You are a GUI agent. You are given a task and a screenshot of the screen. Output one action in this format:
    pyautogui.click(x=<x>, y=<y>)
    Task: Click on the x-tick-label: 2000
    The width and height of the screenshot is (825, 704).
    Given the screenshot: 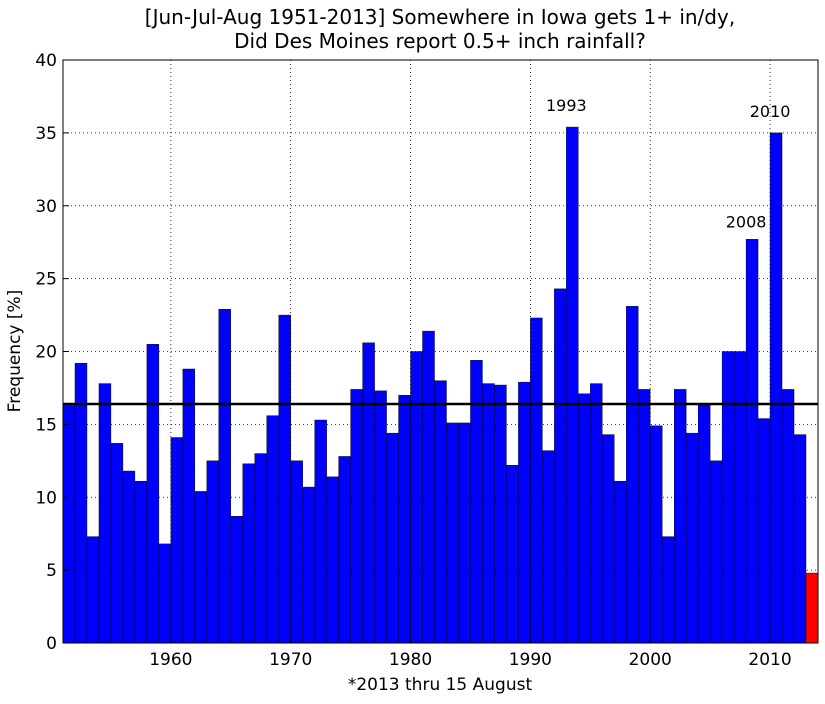 What is the action you would take?
    pyautogui.click(x=650, y=660)
    